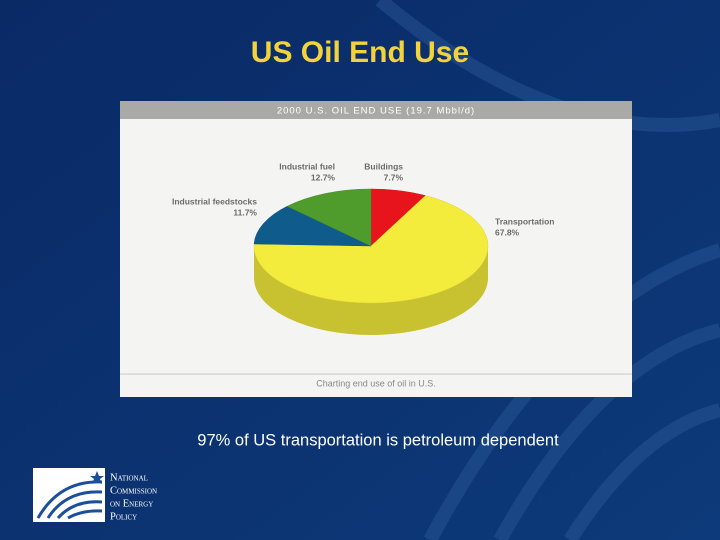  What do you see at coordinates (133, 490) in the screenshot?
I see `logo-line: Commission` at bounding box center [133, 490].